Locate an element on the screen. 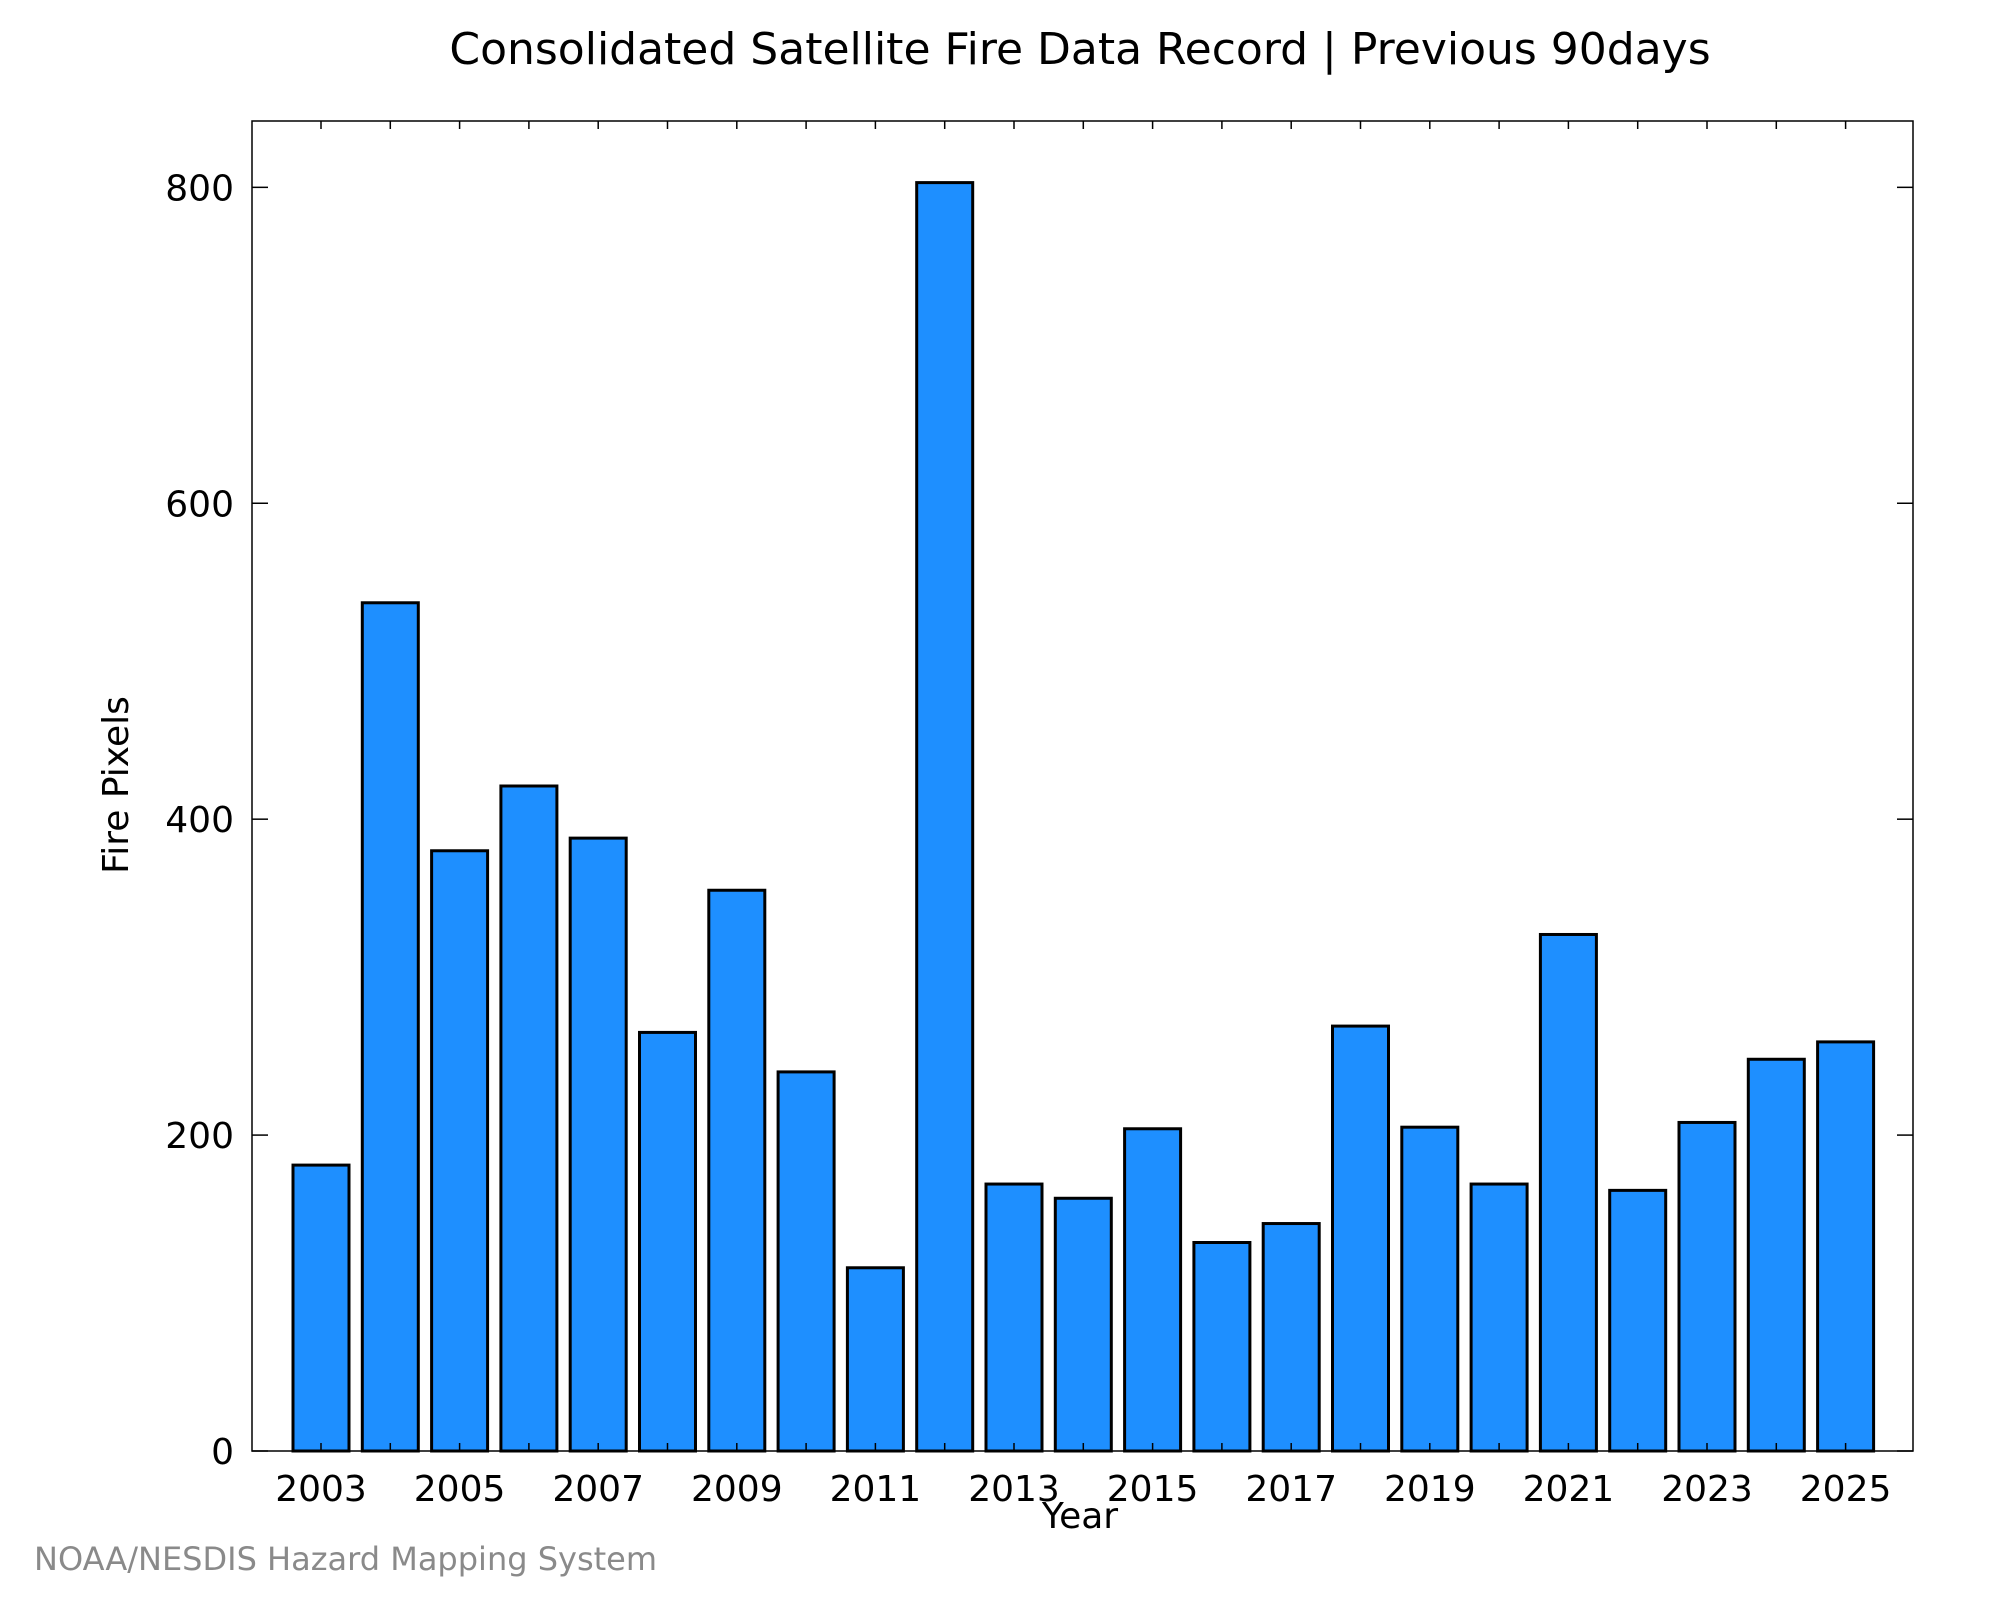 The height and width of the screenshot is (1600, 2000). x-tick-label-2023: 2023 is located at coordinates (1707, 1489).